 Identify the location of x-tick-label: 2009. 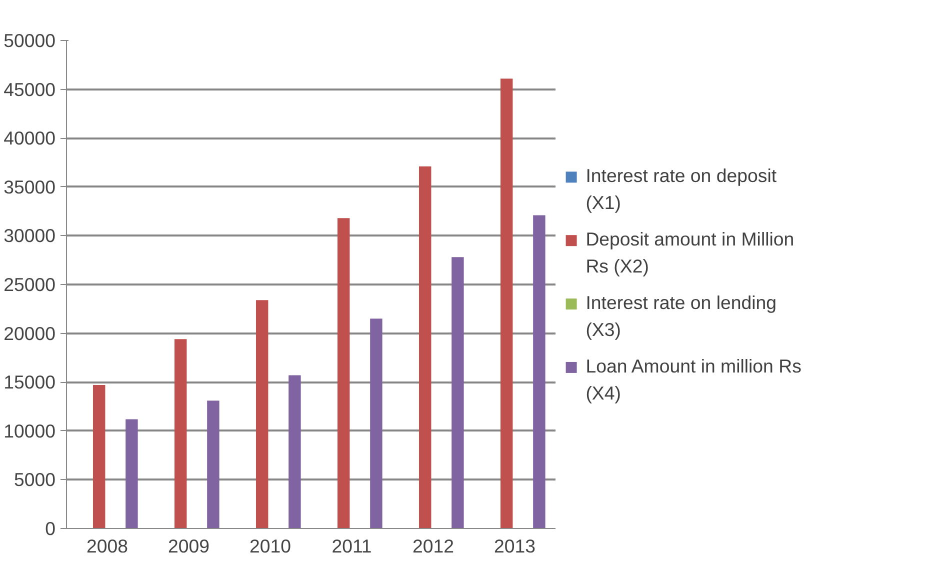
(189, 546).